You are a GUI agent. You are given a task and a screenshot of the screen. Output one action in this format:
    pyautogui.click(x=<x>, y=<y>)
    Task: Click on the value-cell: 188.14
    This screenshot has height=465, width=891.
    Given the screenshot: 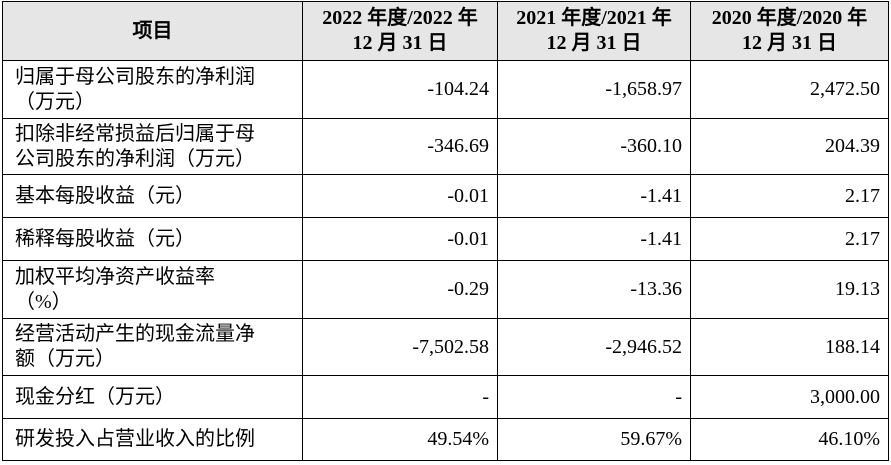 What is the action you would take?
    pyautogui.click(x=789, y=347)
    